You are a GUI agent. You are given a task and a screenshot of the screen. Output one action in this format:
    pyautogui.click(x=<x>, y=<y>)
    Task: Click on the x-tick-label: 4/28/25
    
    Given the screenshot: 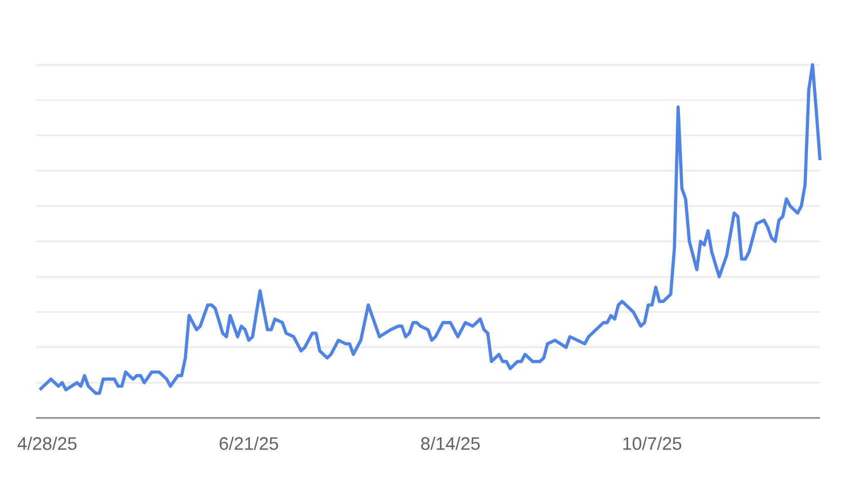 What is the action you would take?
    pyautogui.click(x=47, y=443)
    